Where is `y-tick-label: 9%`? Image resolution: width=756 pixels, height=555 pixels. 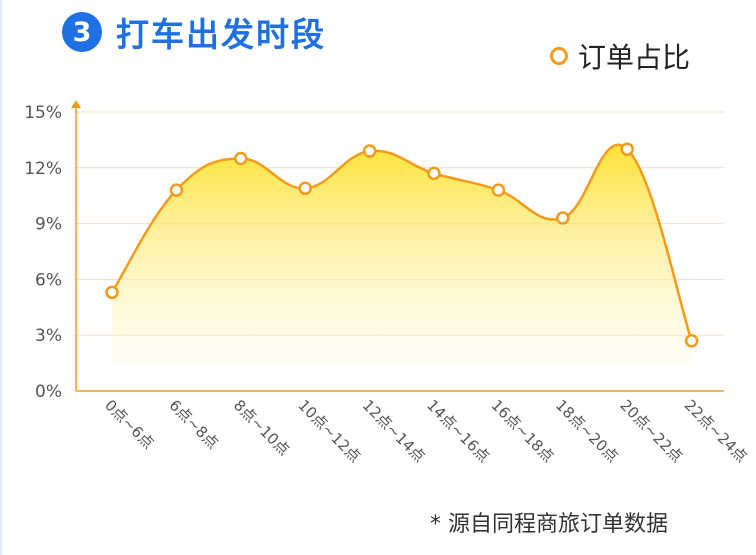 y-tick-label: 9% is located at coordinates (48, 225).